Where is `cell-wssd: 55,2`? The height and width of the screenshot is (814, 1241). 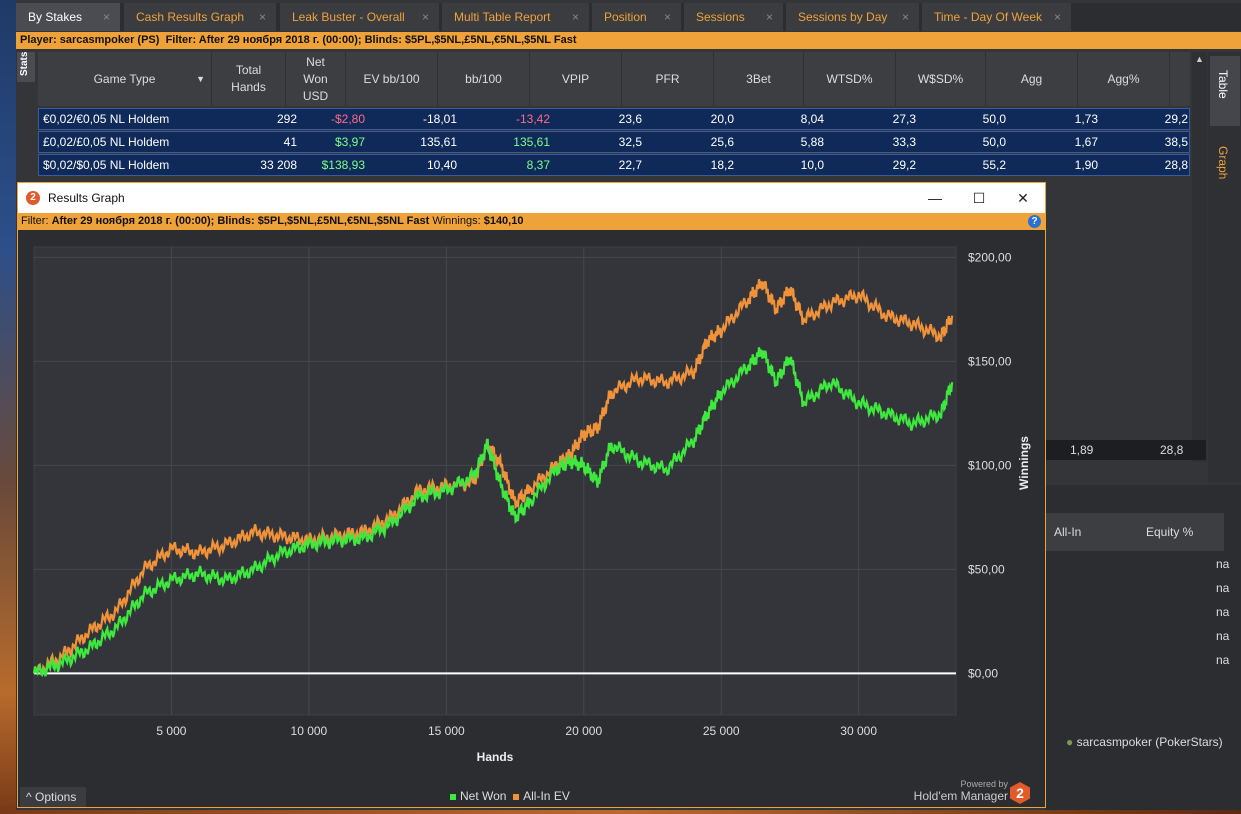 cell-wssd: 55,2 is located at coordinates (994, 165).